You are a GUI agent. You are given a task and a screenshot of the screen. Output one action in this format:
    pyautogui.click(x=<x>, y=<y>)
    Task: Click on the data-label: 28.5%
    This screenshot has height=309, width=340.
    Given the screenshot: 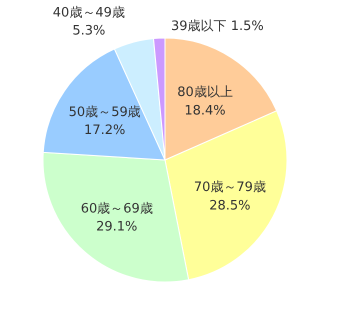 What is the action you would take?
    pyautogui.click(x=230, y=206)
    